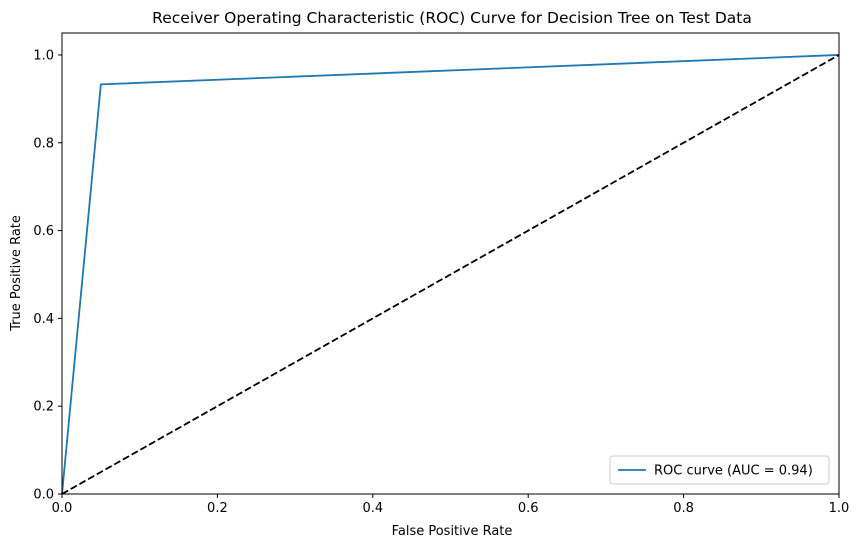 The image size is (857, 551). What do you see at coordinates (43, 55) in the screenshot?
I see `y-tick-label: 1.0` at bounding box center [43, 55].